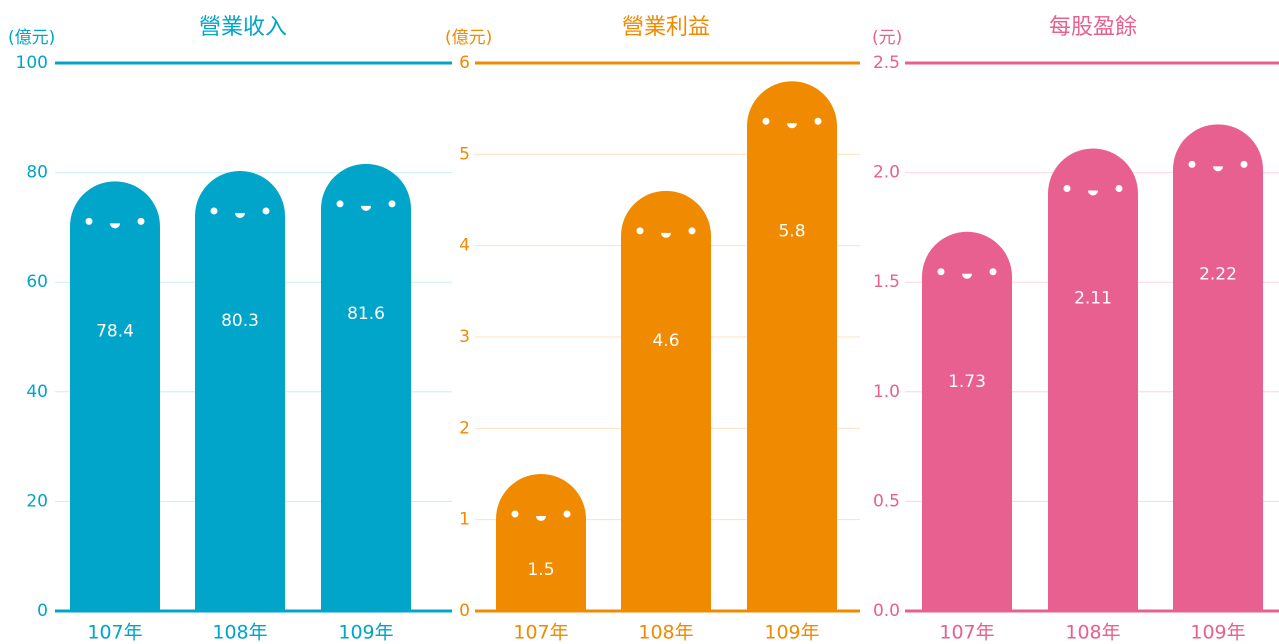 The height and width of the screenshot is (644, 1279). Describe the element at coordinates (887, 38) in the screenshot. I see `y-axis-label: (元)` at that location.